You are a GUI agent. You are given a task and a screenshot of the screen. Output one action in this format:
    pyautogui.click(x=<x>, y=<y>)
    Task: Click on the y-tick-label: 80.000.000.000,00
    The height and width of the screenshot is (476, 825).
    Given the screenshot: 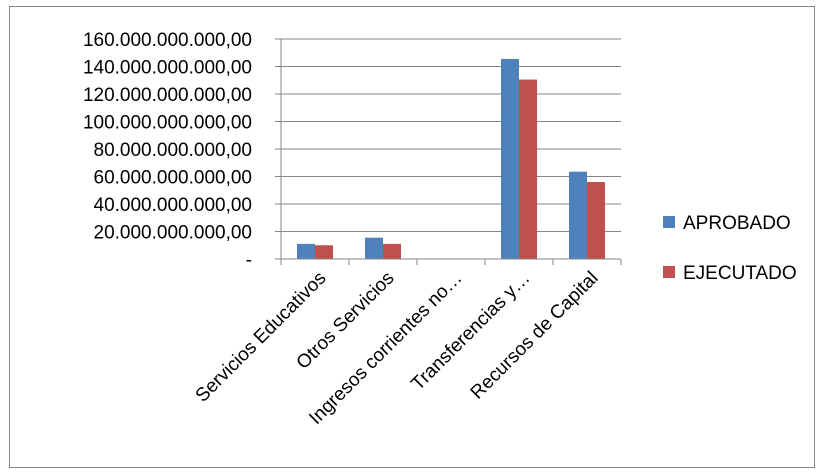 What is the action you would take?
    pyautogui.click(x=173, y=150)
    